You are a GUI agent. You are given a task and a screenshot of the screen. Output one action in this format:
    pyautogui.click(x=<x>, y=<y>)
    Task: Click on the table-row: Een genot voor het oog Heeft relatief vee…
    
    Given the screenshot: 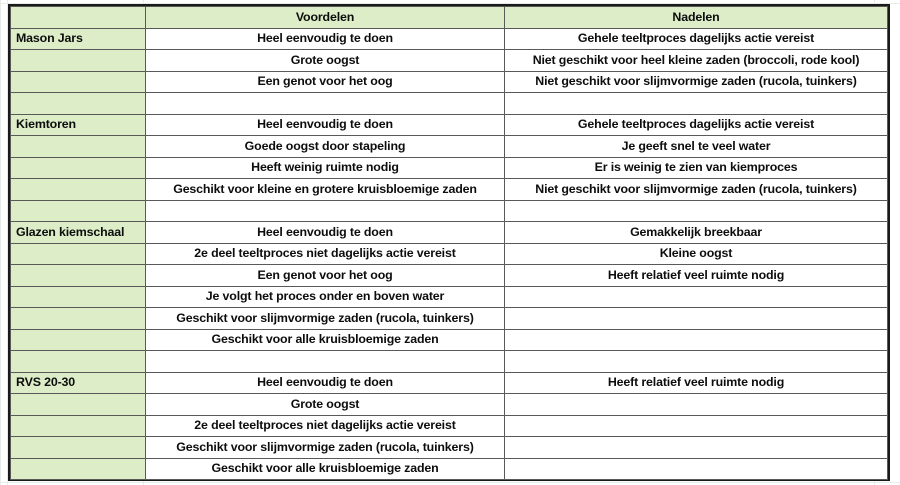 What is the action you would take?
    pyautogui.click(x=449, y=275)
    